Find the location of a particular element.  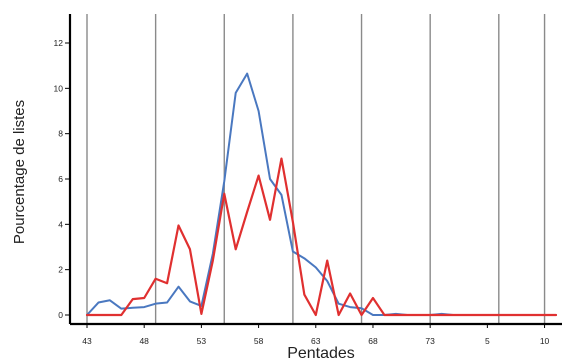

y-tick-label: 12 is located at coordinates (59, 43).